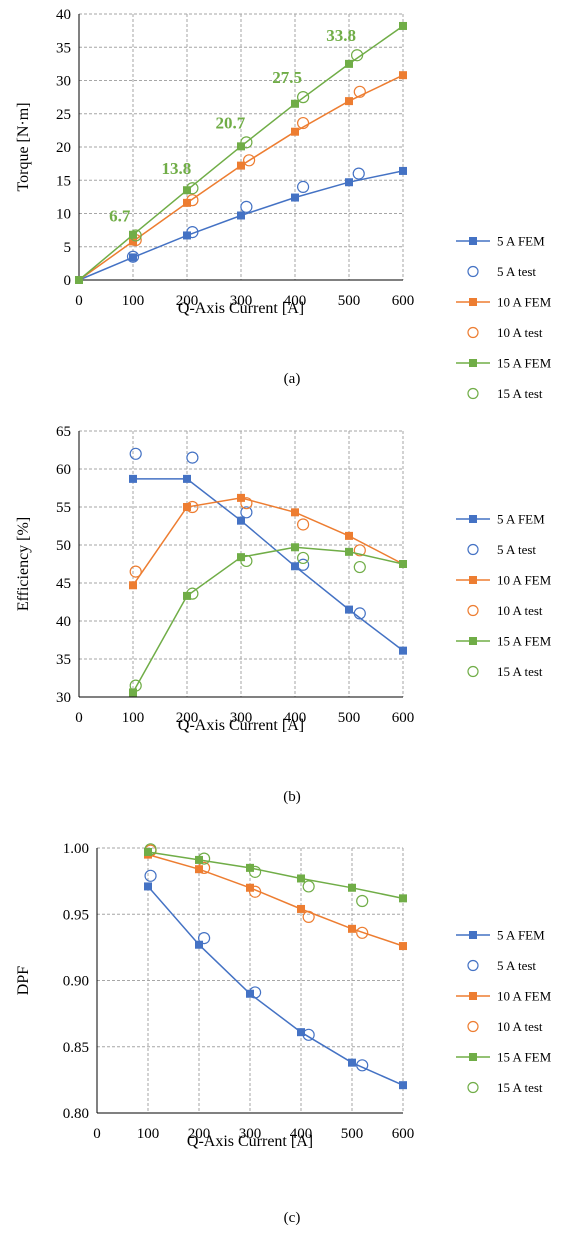  Describe the element at coordinates (76, 982) in the screenshot. I see `y-tick-label: 0.90` at that location.